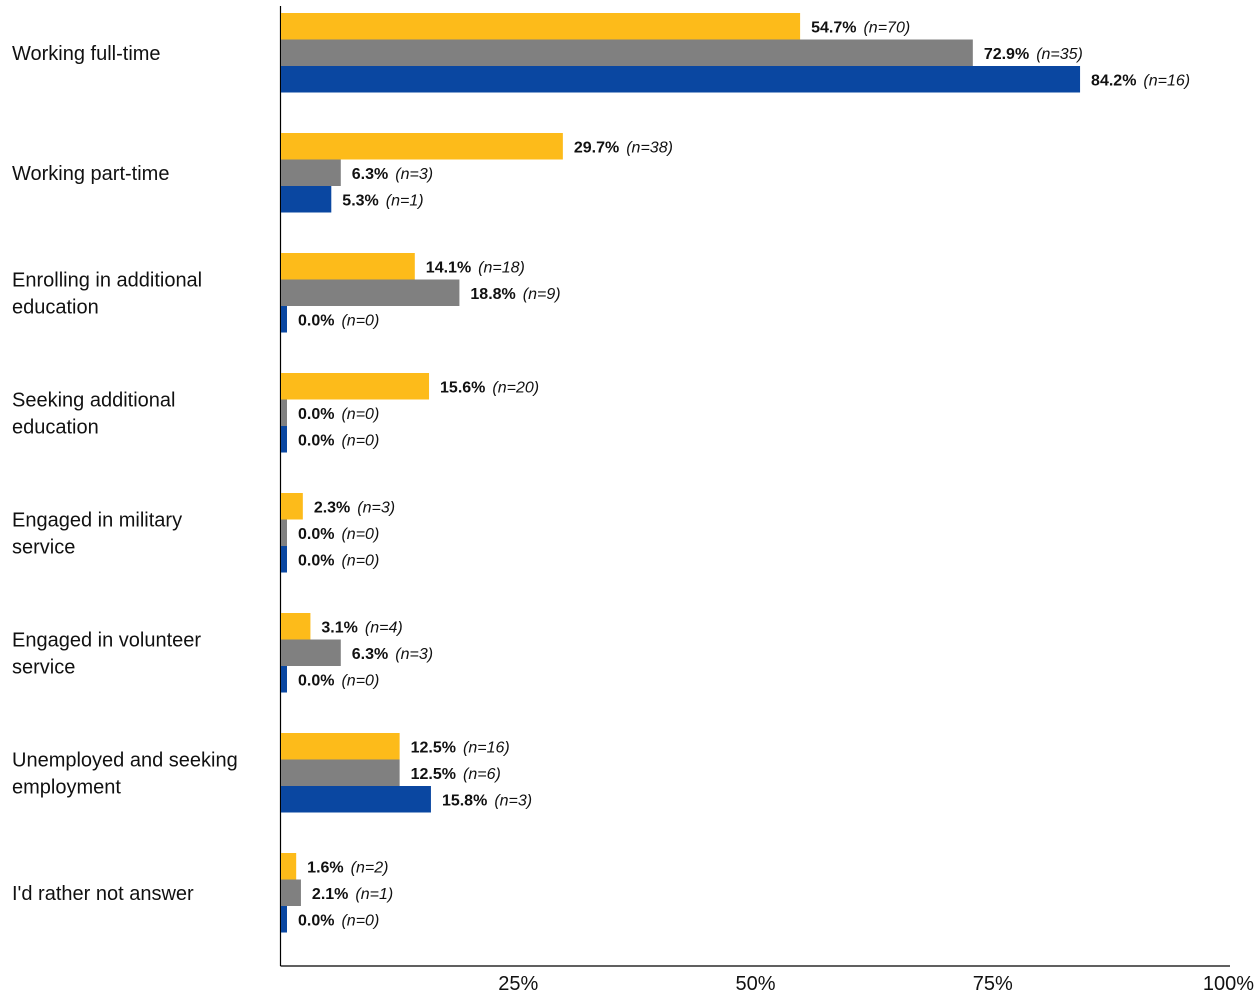 Image resolution: width=1259 pixels, height=997 pixels. Describe the element at coordinates (370, 867) in the screenshot. I see `data-label-count: (n=2)` at that location.